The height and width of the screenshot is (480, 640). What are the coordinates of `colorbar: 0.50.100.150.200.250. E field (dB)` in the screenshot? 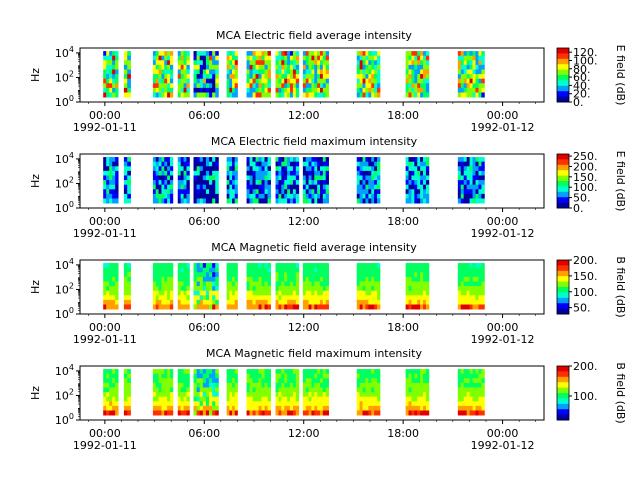 It's located at (591, 182).